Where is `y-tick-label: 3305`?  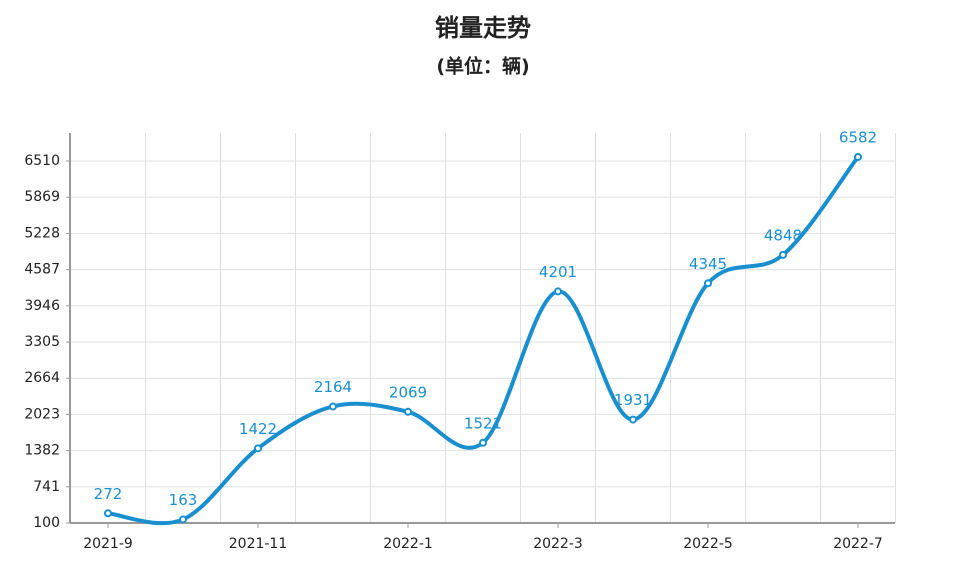 y-tick-label: 3305 is located at coordinates (42, 342).